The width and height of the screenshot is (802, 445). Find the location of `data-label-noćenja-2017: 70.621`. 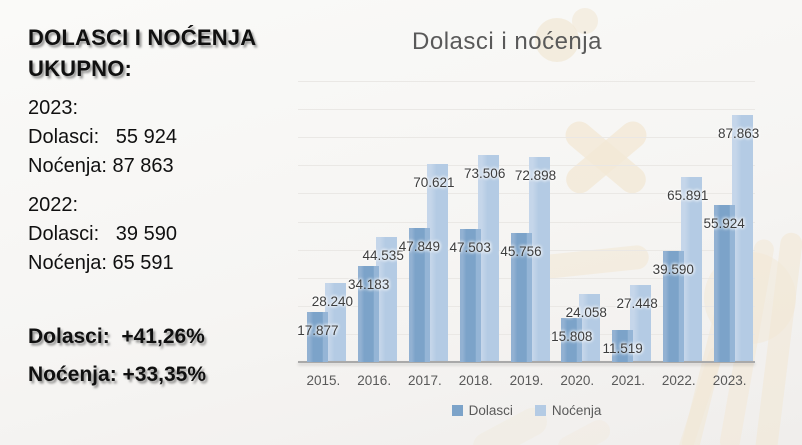

data-label-noćenja-2017: 70.621 is located at coordinates (434, 182).